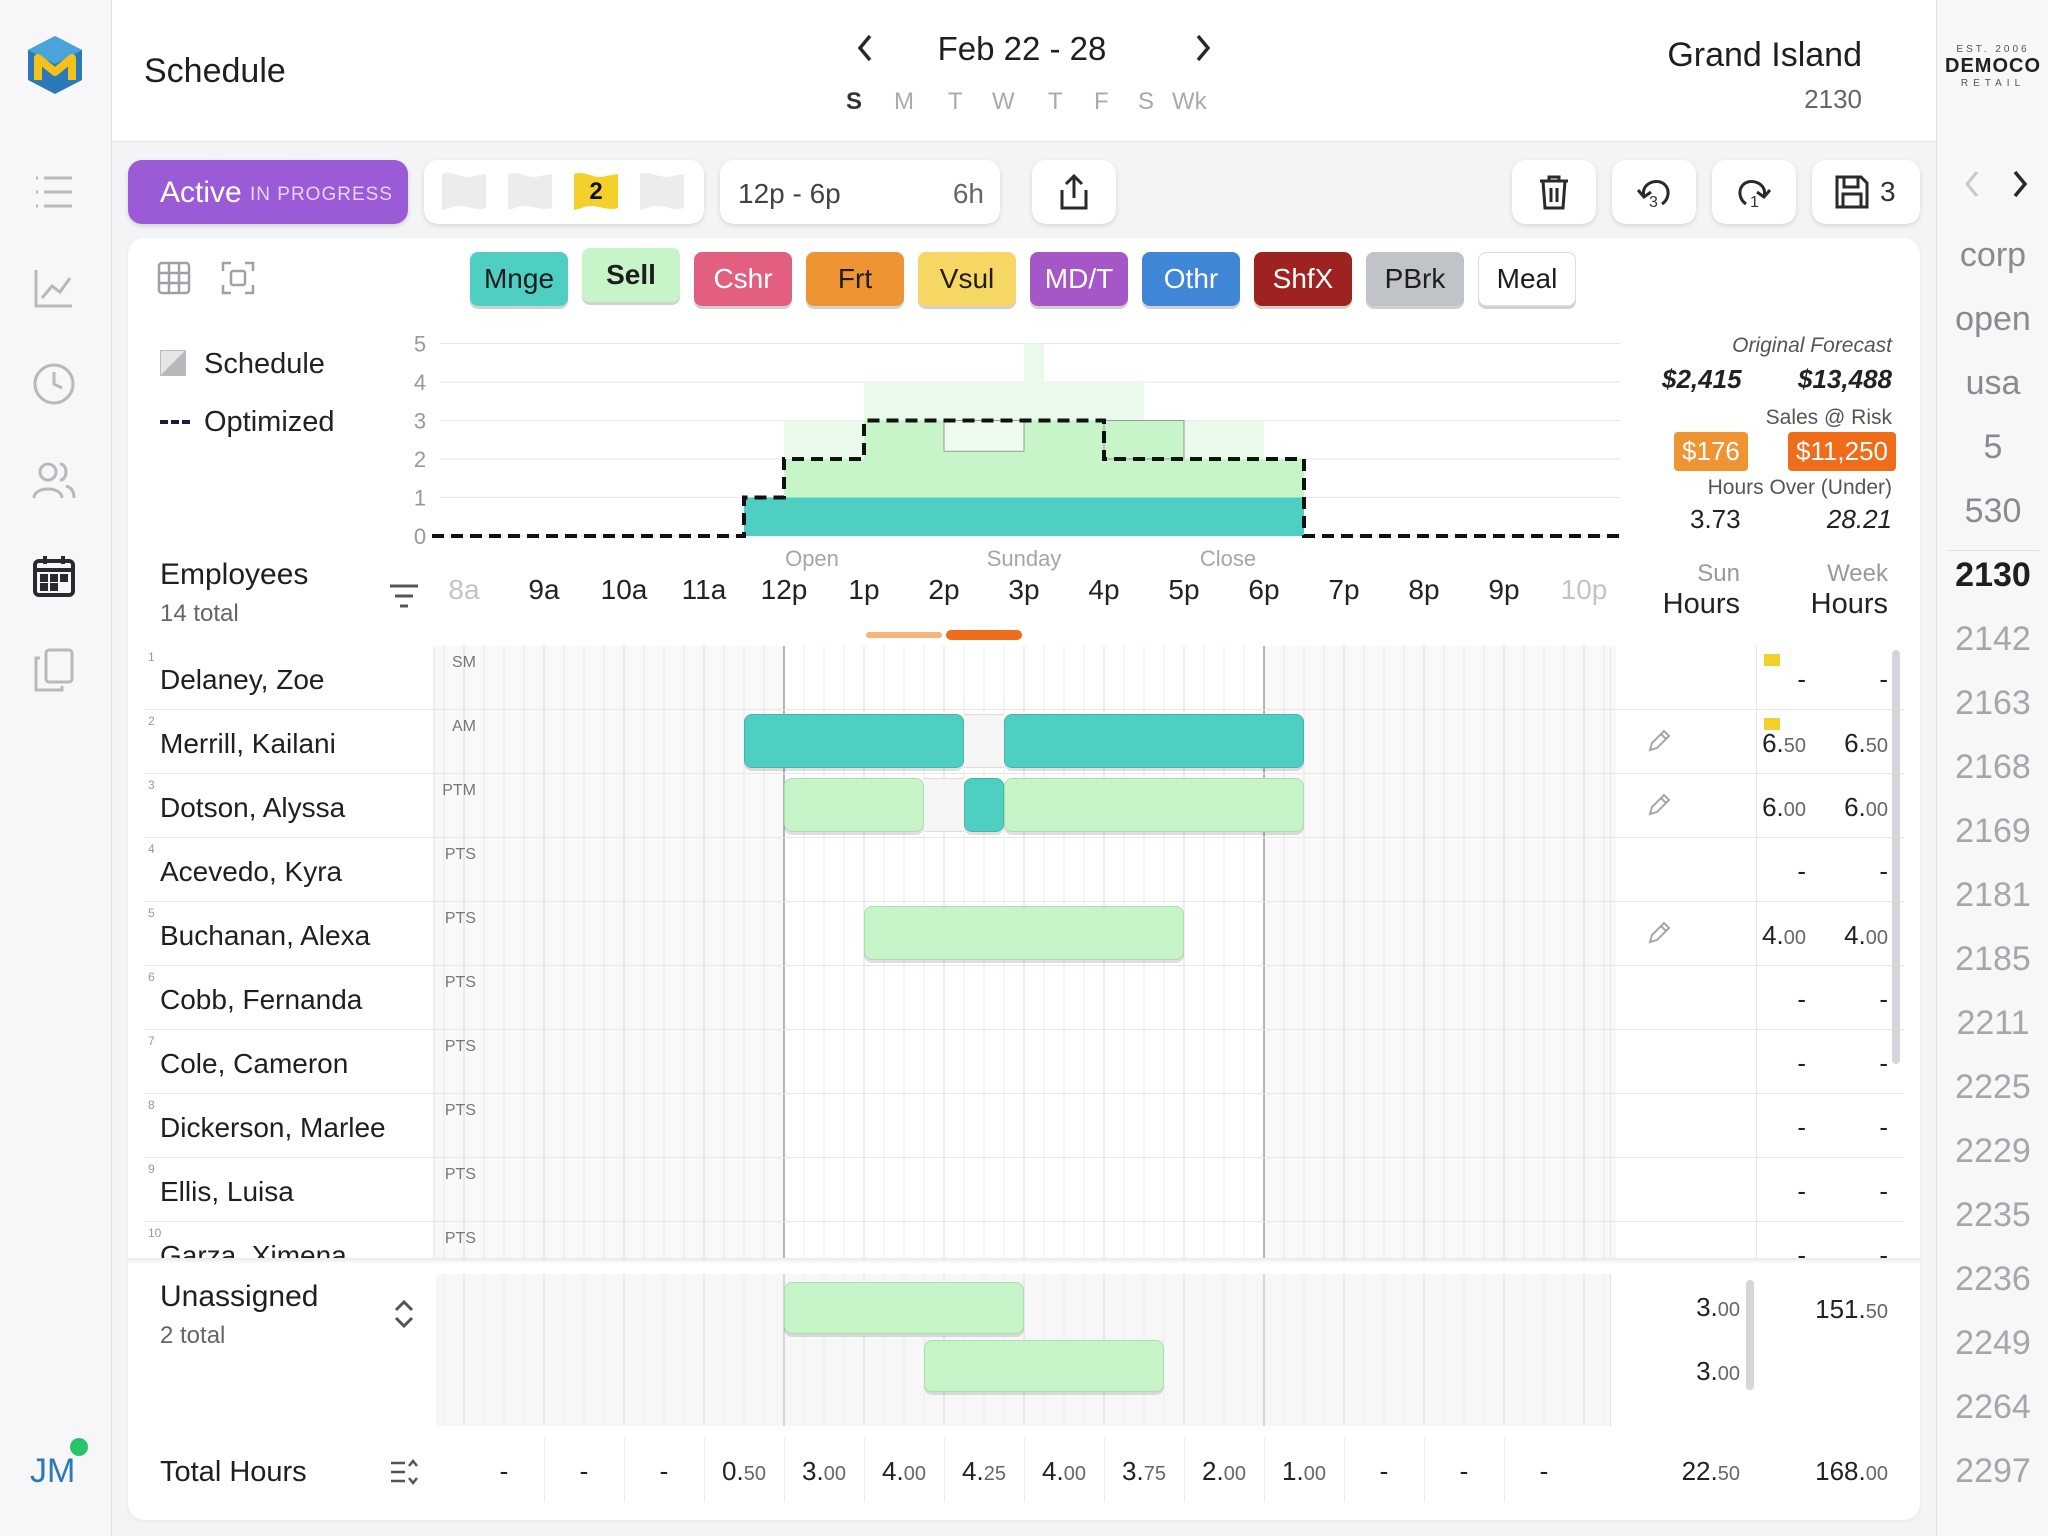  Describe the element at coordinates (904, 101) in the screenshot. I see `day-tab-mon: M` at that location.